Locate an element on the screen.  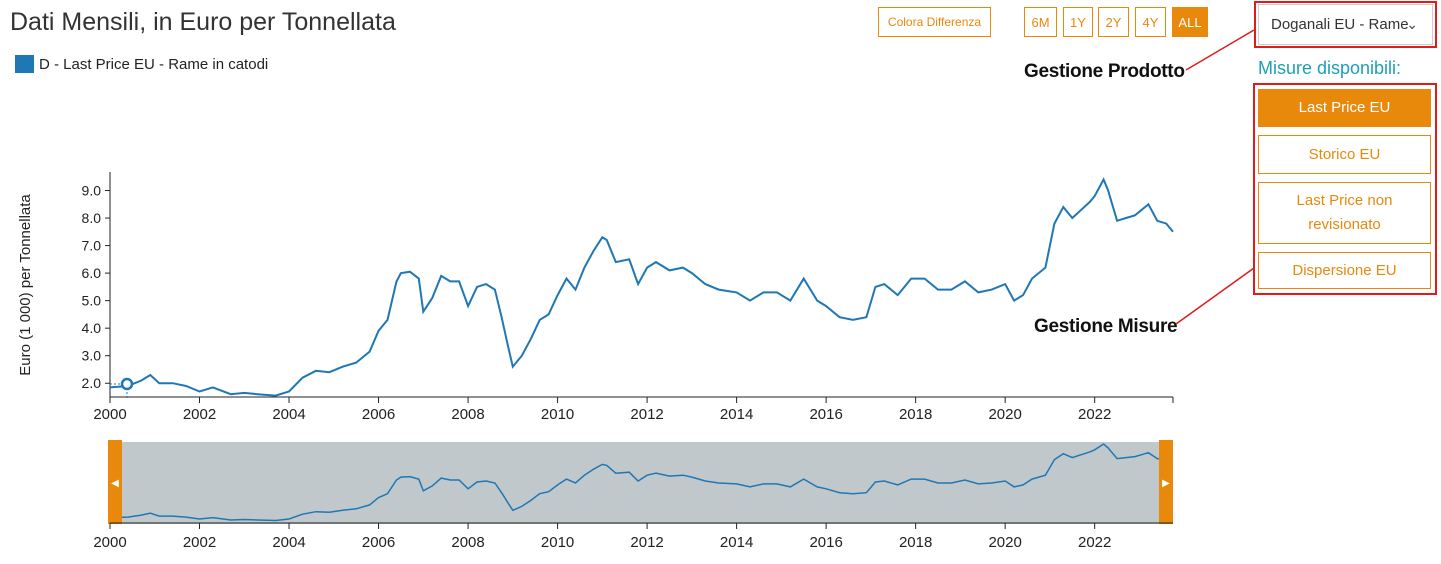
legend: D - Last Price EU - Rame in catodi is located at coordinates (141, 64).